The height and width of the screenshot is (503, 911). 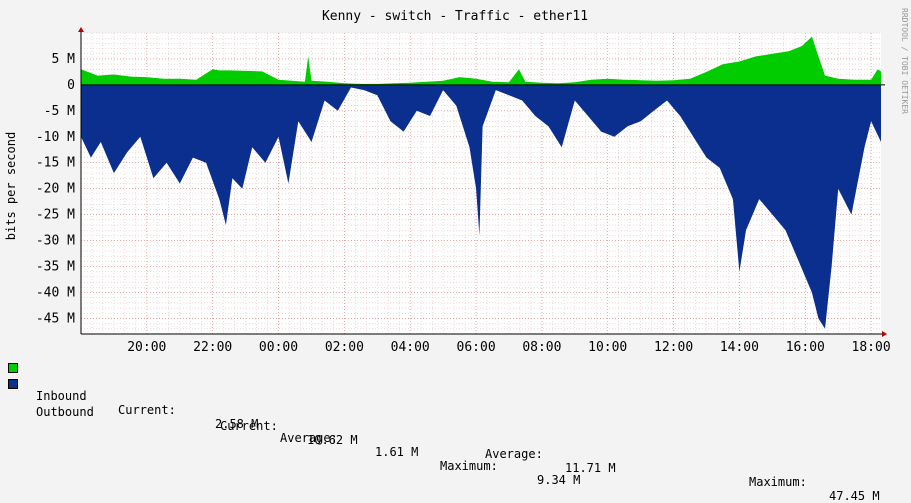 What do you see at coordinates (854, 496) in the screenshot?
I see `outbound-maximum-value: 47.45 M` at bounding box center [854, 496].